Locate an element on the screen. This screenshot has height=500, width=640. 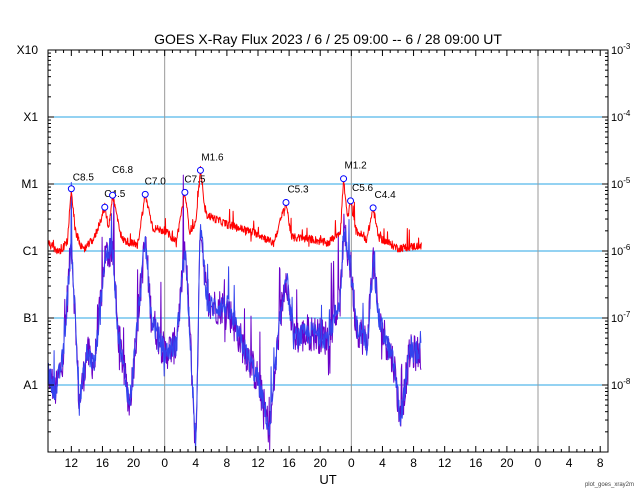
y-right-label: 10-6 is located at coordinates (621, 250).